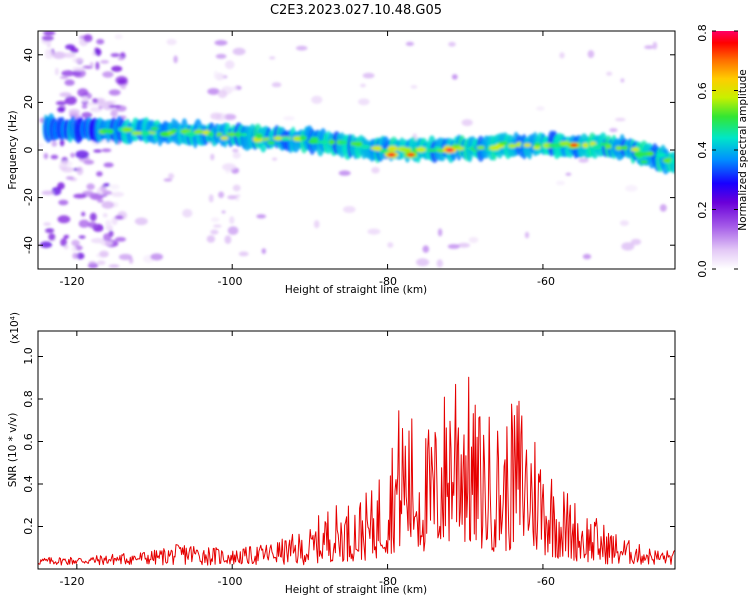 The image size is (750, 604). I want to click on heatmap-ytick-label: -40, so click(28, 245).